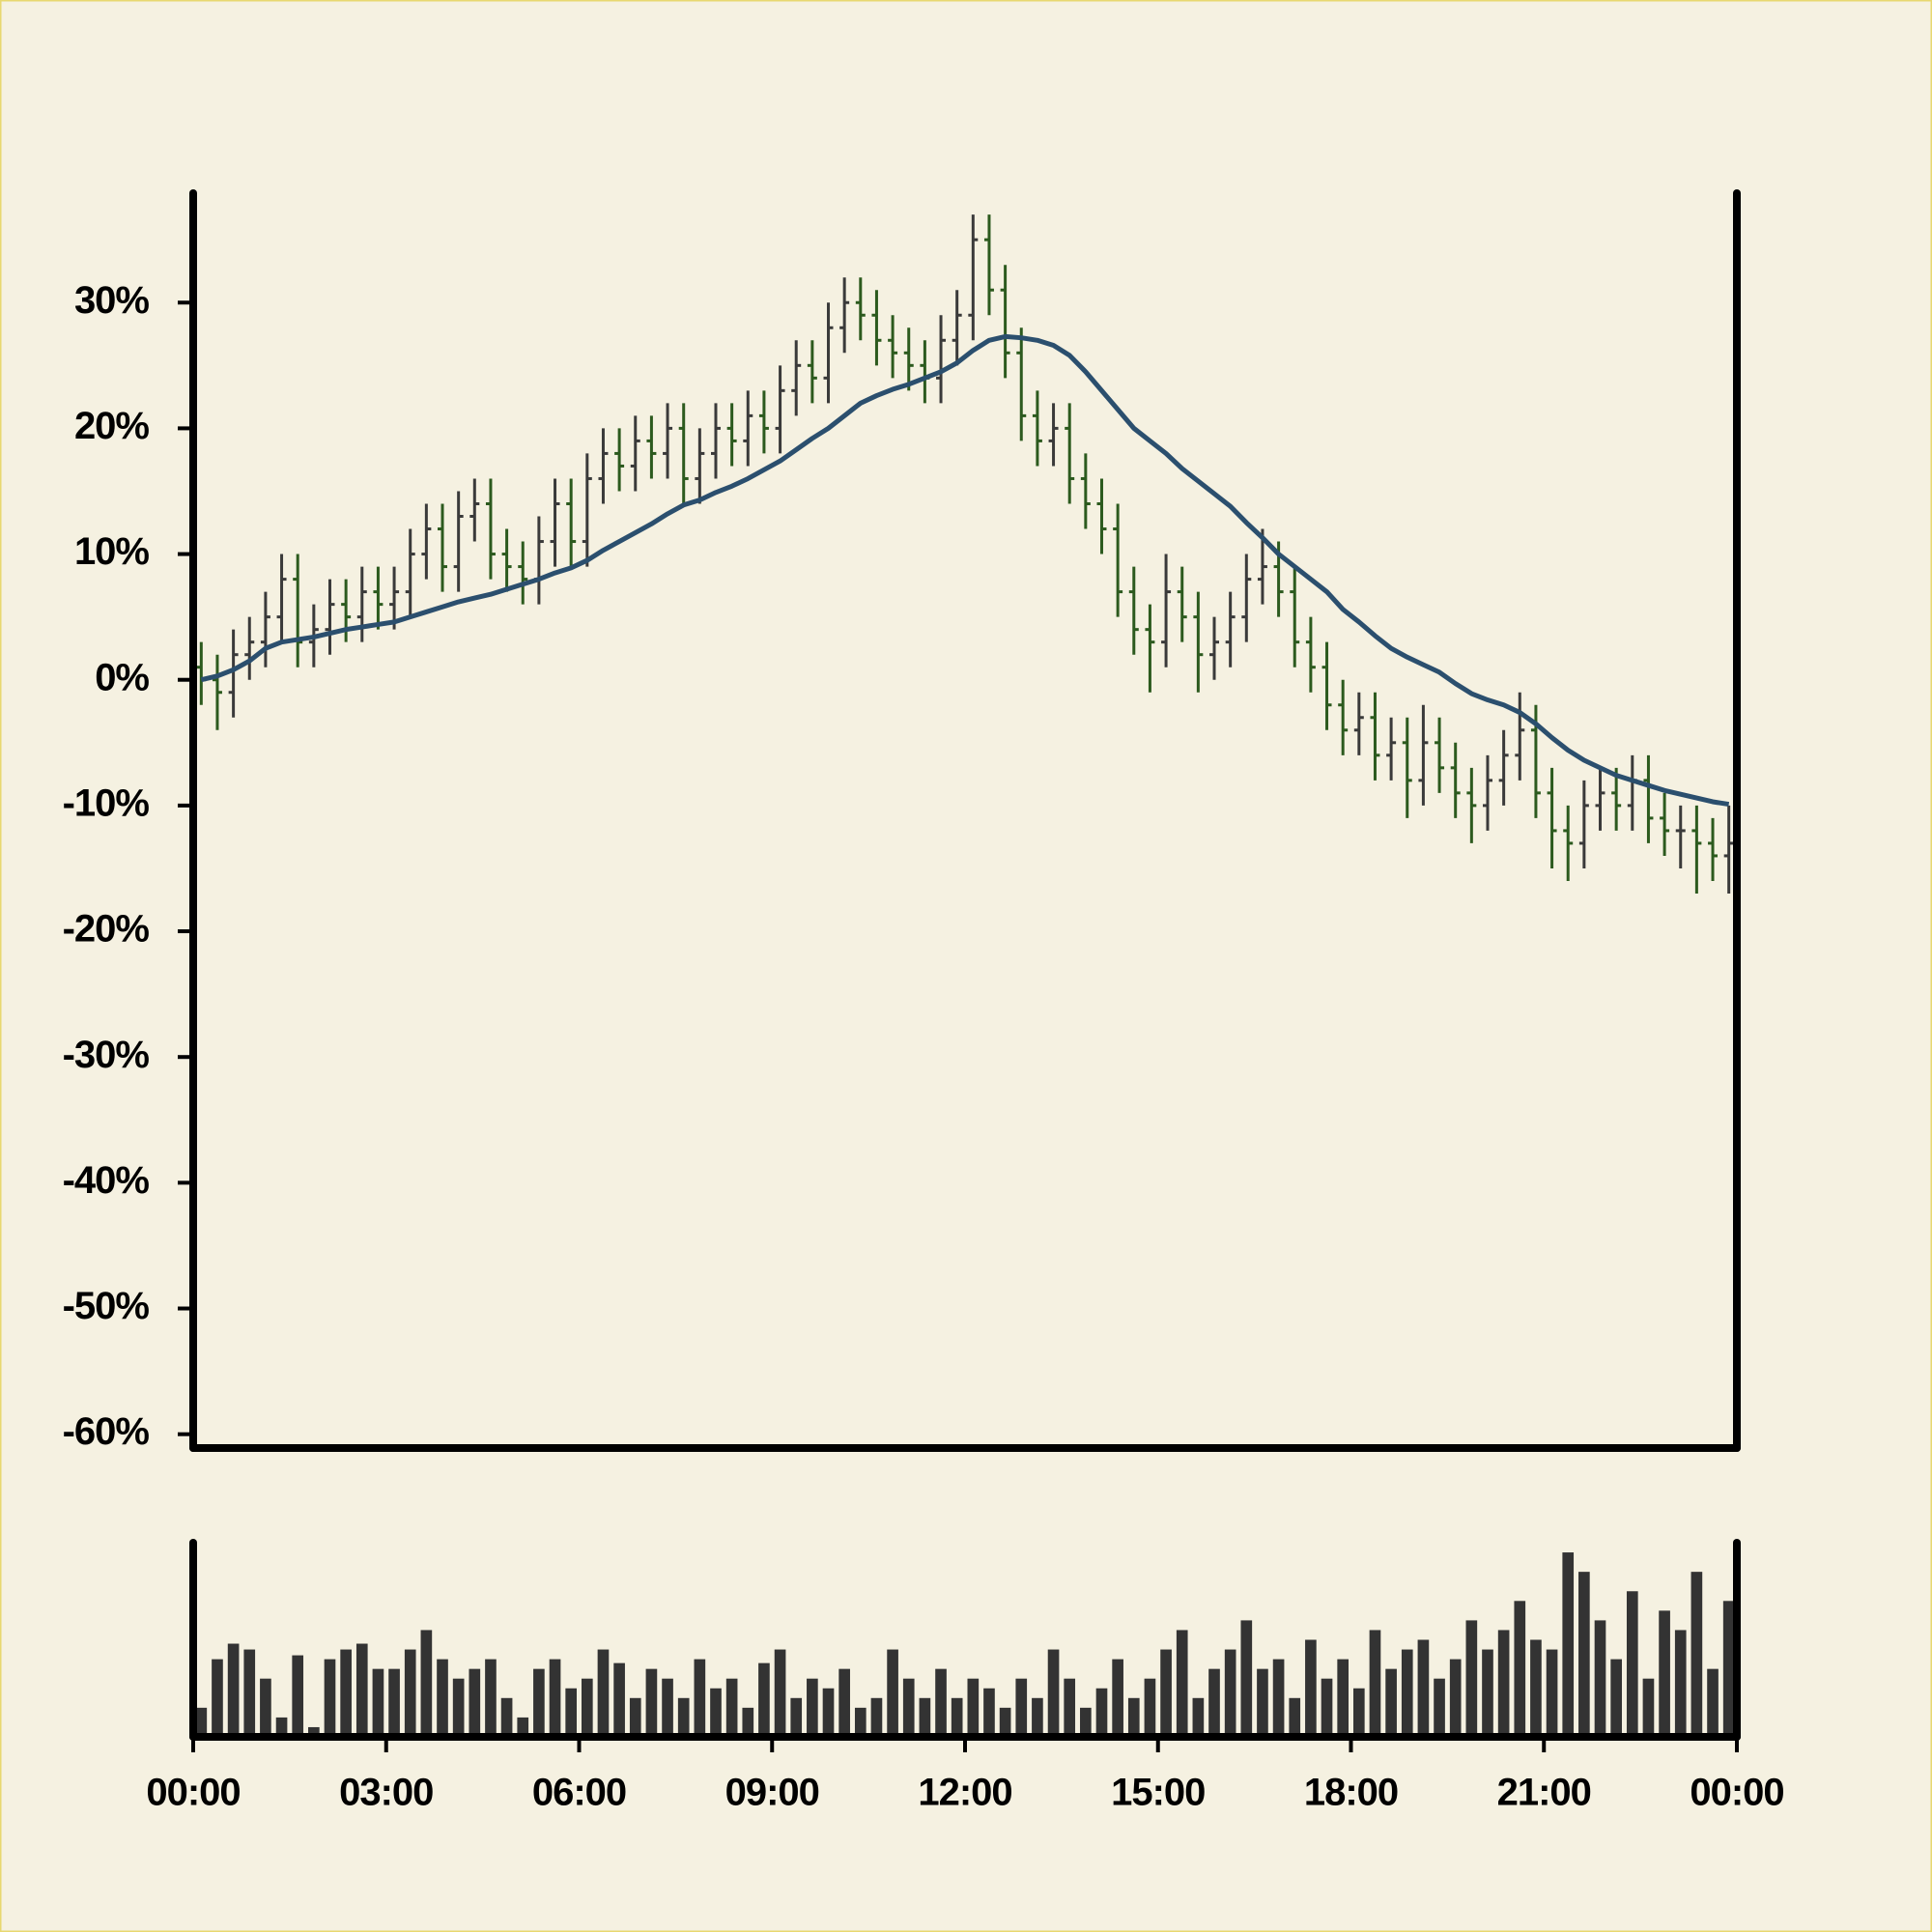 The height and width of the screenshot is (1932, 1932). Describe the element at coordinates (106, 1180) in the screenshot. I see `y-tick-label: -40%` at that location.